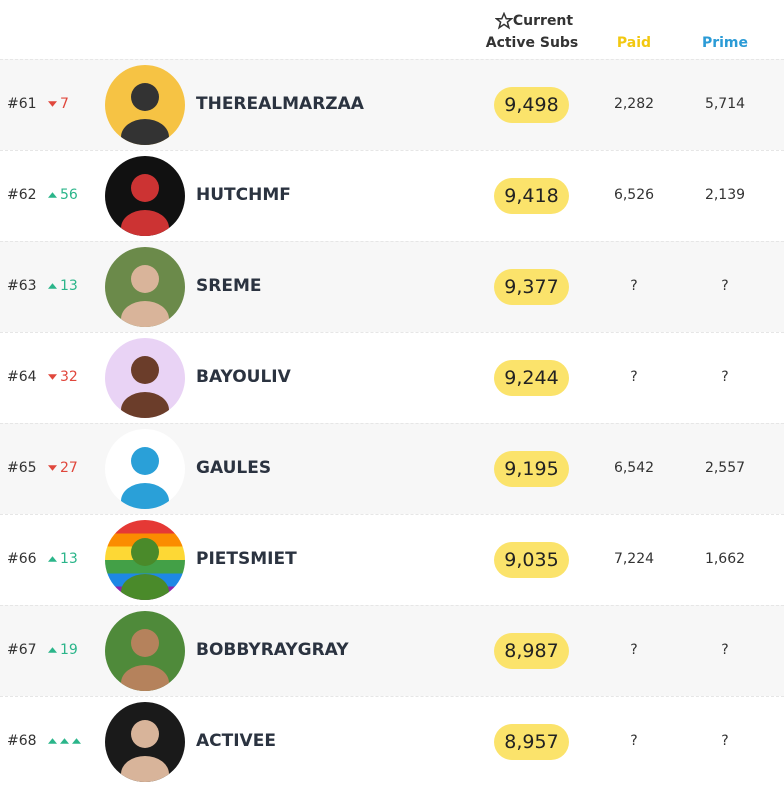  I want to click on rank: #65, so click(22, 468).